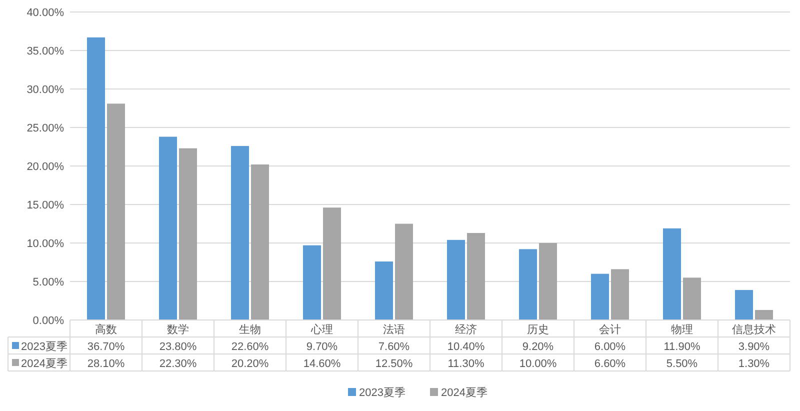 The image size is (800, 411). What do you see at coordinates (45, 206) in the screenshot?
I see `y-tick-label: 15.00%` at bounding box center [45, 206].